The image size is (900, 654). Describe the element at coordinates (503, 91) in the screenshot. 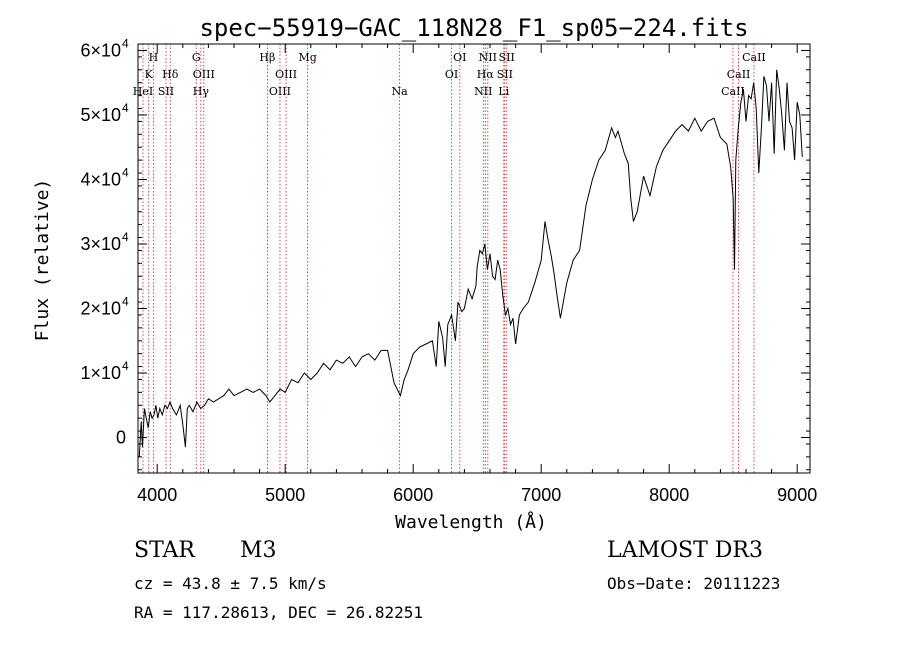

I see `spectral-line-label: Li` at that location.